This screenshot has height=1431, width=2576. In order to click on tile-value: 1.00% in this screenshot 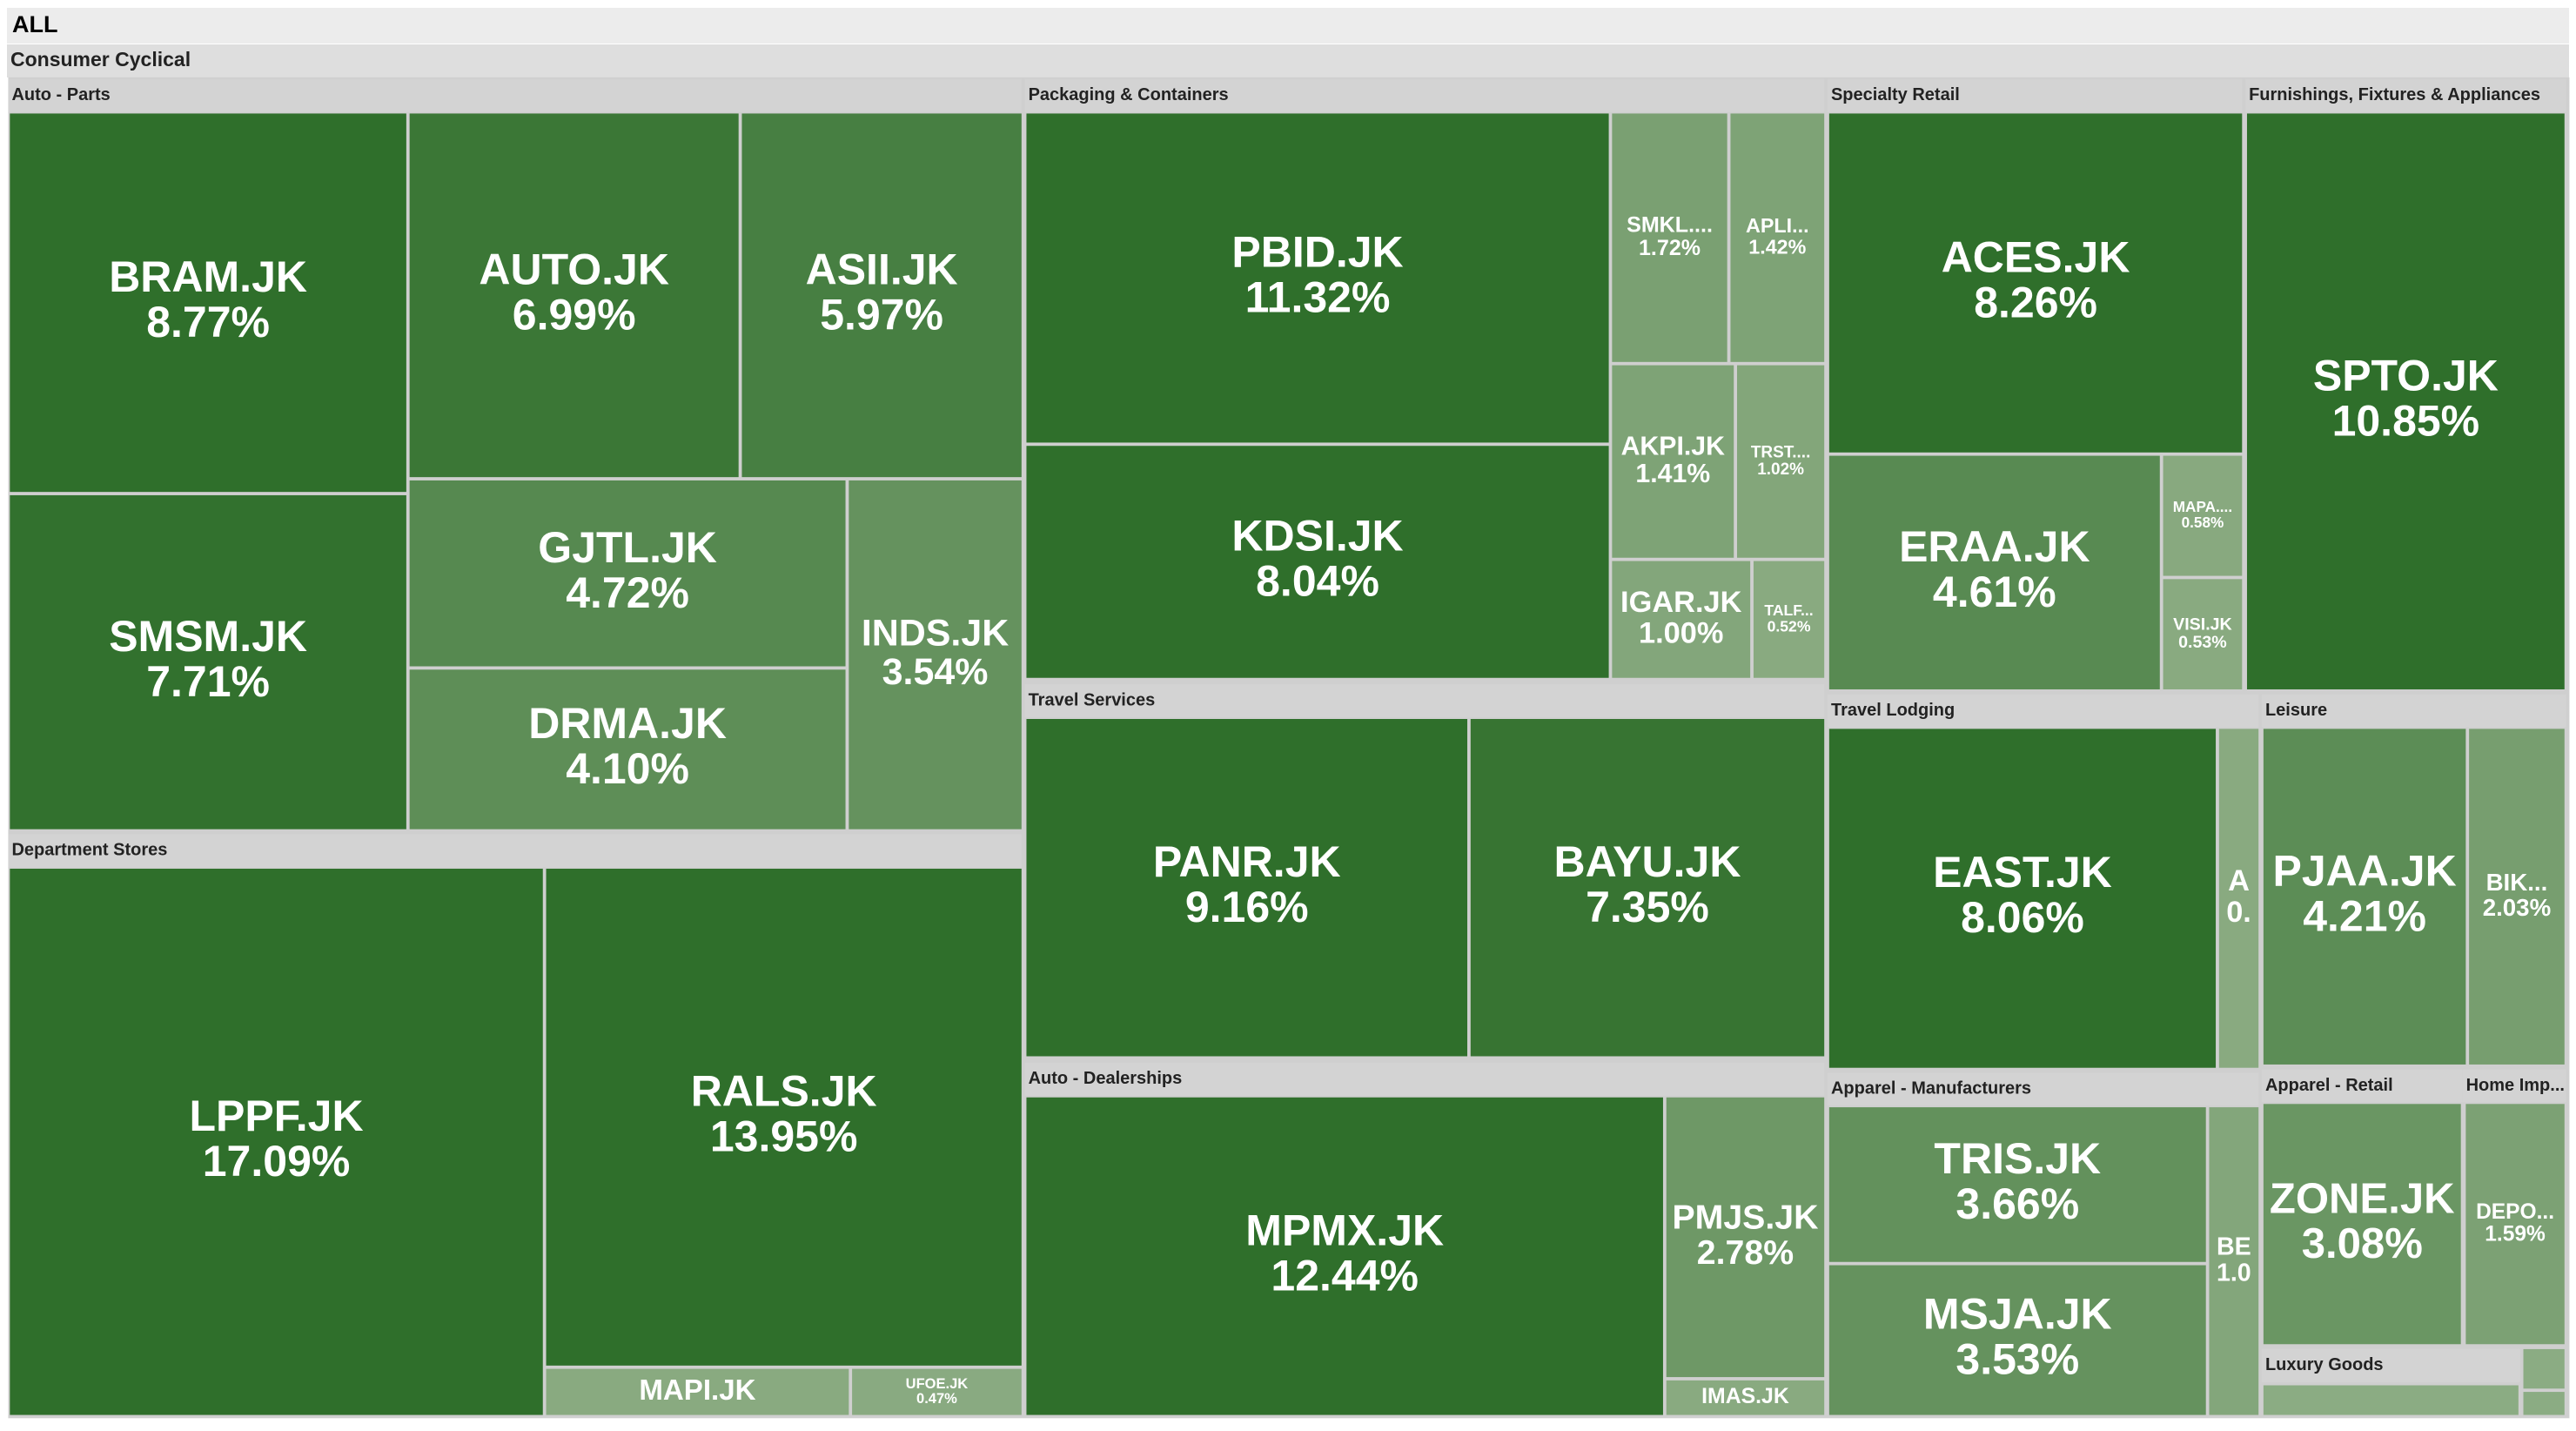, I will do `click(1681, 633)`.